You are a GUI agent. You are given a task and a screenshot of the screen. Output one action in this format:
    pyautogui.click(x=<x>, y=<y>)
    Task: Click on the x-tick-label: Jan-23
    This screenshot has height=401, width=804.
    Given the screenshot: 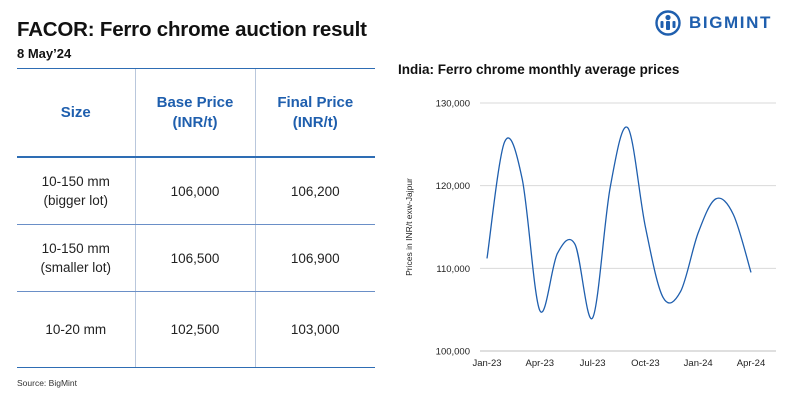 What is the action you would take?
    pyautogui.click(x=486, y=363)
    